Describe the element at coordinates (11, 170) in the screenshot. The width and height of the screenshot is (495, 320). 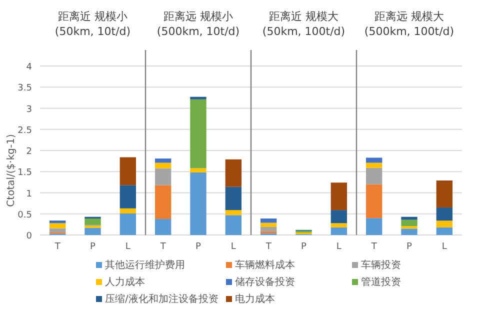
I see `y-axis-title: Ctotal/($·kg-1)` at that location.